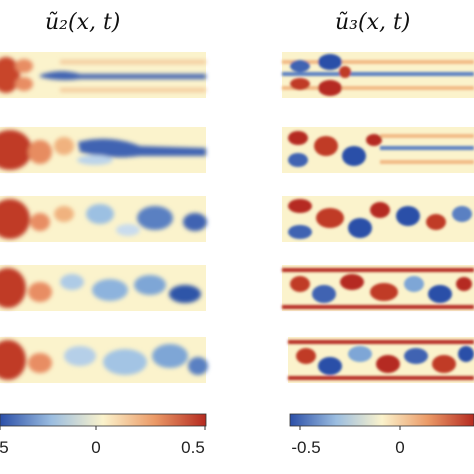  Describe the element at coordinates (400, 447) in the screenshot. I see `colorbar-right-tick-2: 0` at that location.